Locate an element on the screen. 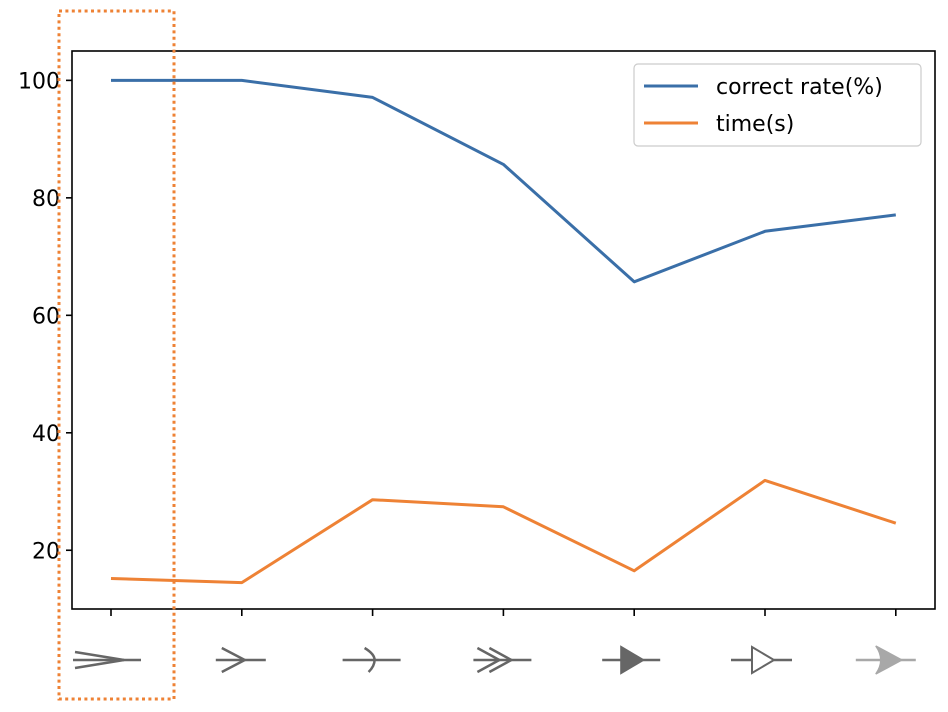  y-tick-label: 20 is located at coordinates (46, 551).